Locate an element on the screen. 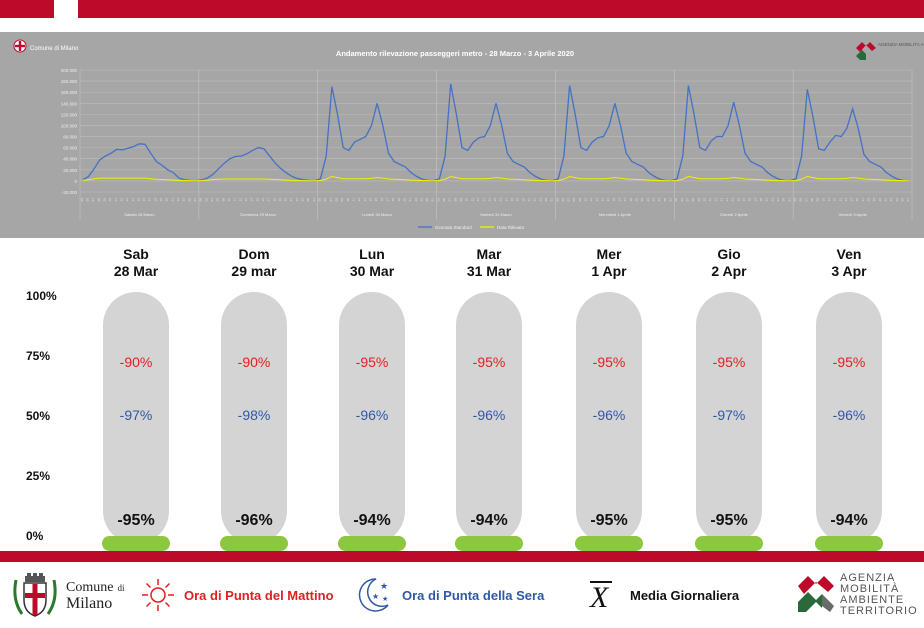 The image size is (924, 628). day-header: Sab 28 Mar is located at coordinates (136, 263).